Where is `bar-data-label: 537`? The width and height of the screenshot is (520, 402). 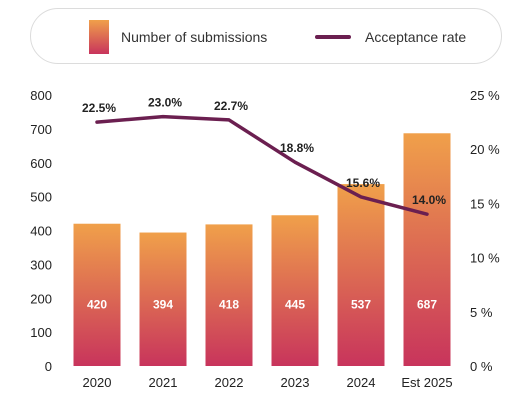 bar-data-label: 537 is located at coordinates (361, 304).